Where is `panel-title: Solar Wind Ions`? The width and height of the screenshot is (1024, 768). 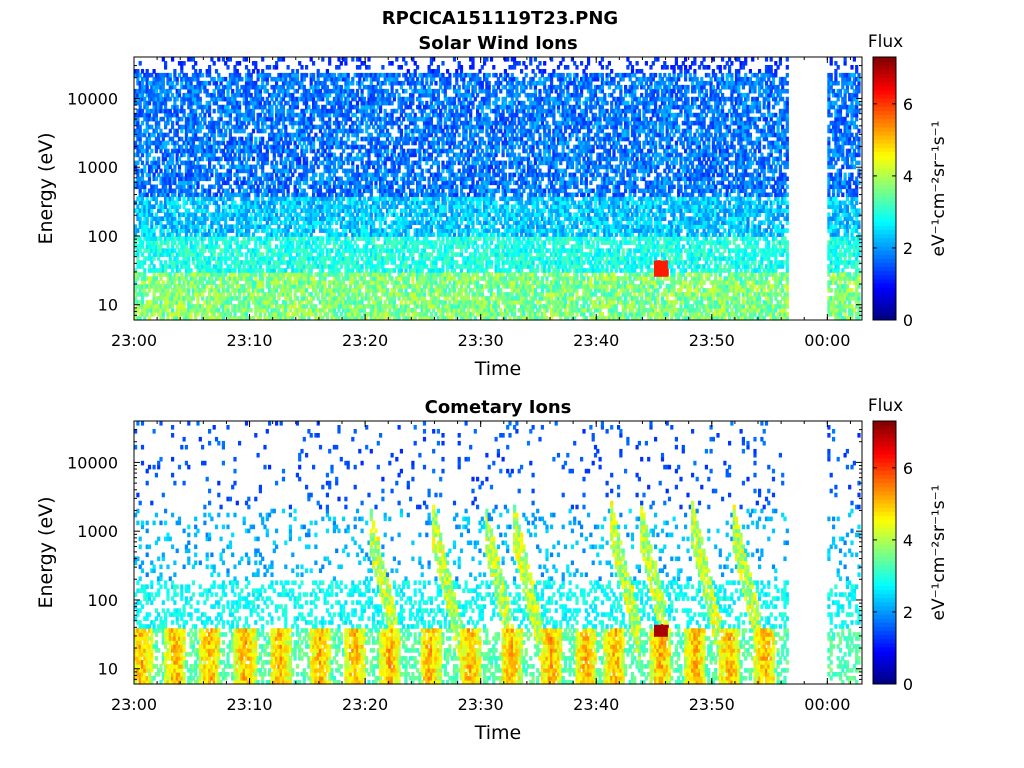
panel-title: Solar Wind Ions is located at coordinates (497, 43).